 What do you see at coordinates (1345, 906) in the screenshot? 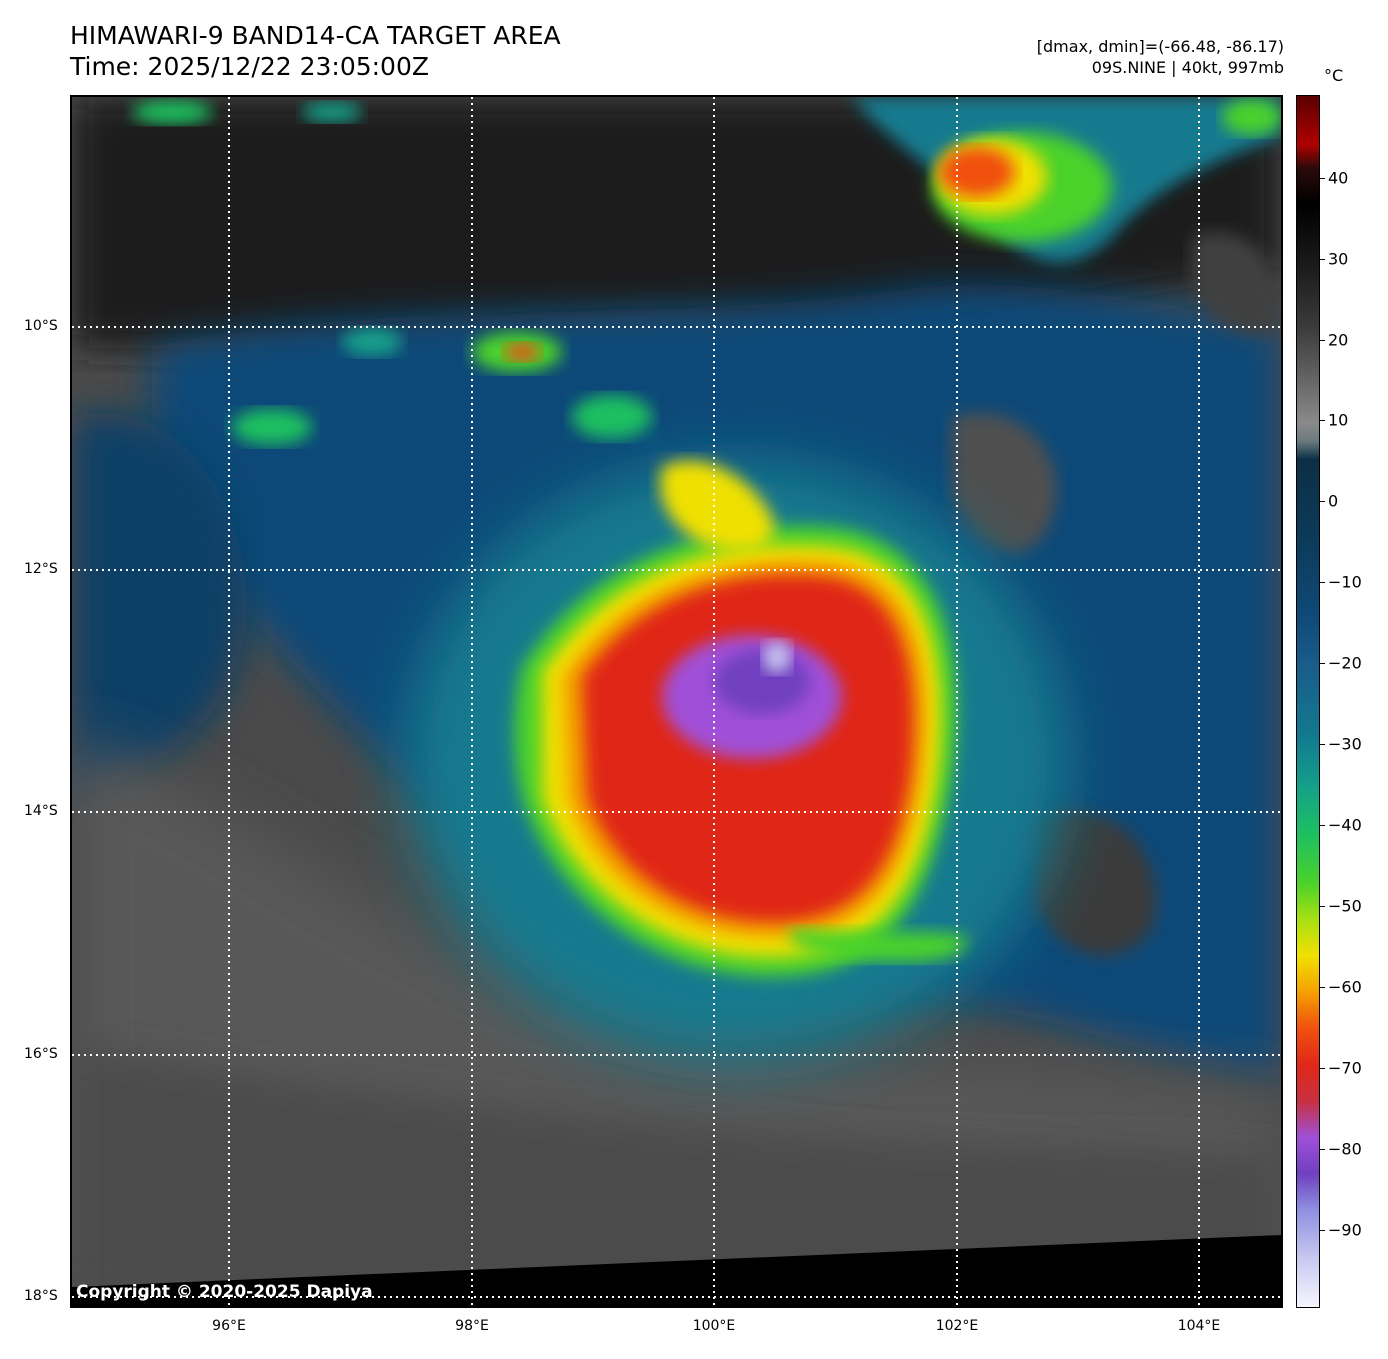
I see `colorbar-label-minus50: −50` at bounding box center [1345, 906].